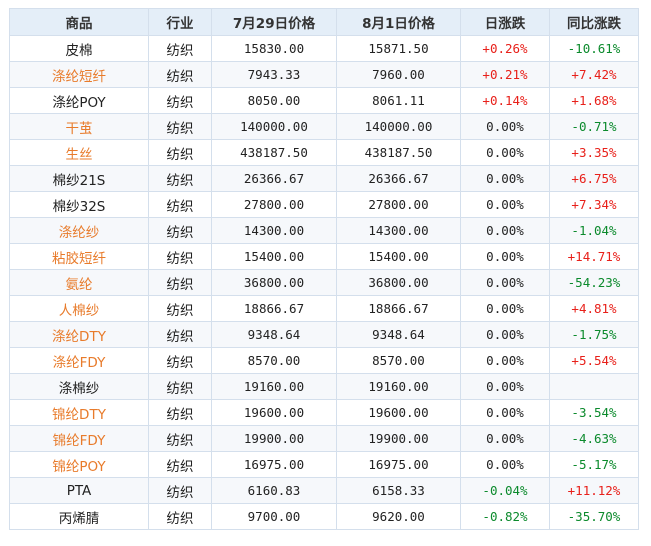 Image resolution: width=651 pixels, height=546 pixels. What do you see at coordinates (79, 438) in the screenshot?
I see `commodity-name: 锦纶FDY` at bounding box center [79, 438].